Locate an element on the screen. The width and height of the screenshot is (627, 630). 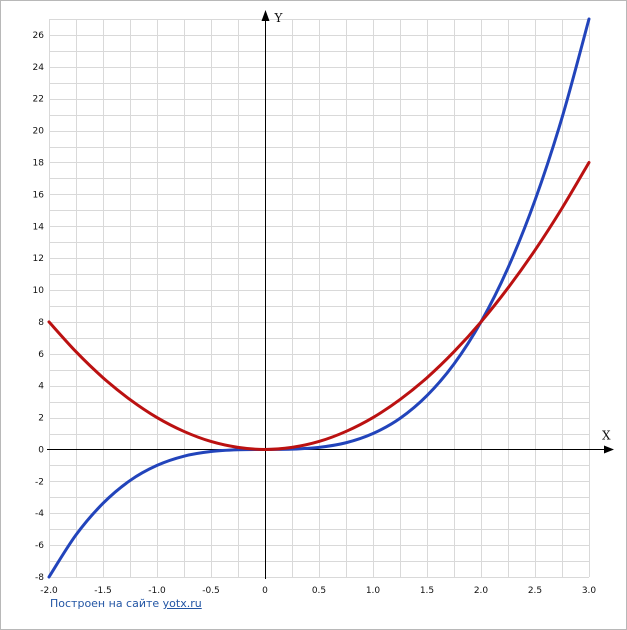
y-tick-label: -6 is located at coordinates (39, 546).